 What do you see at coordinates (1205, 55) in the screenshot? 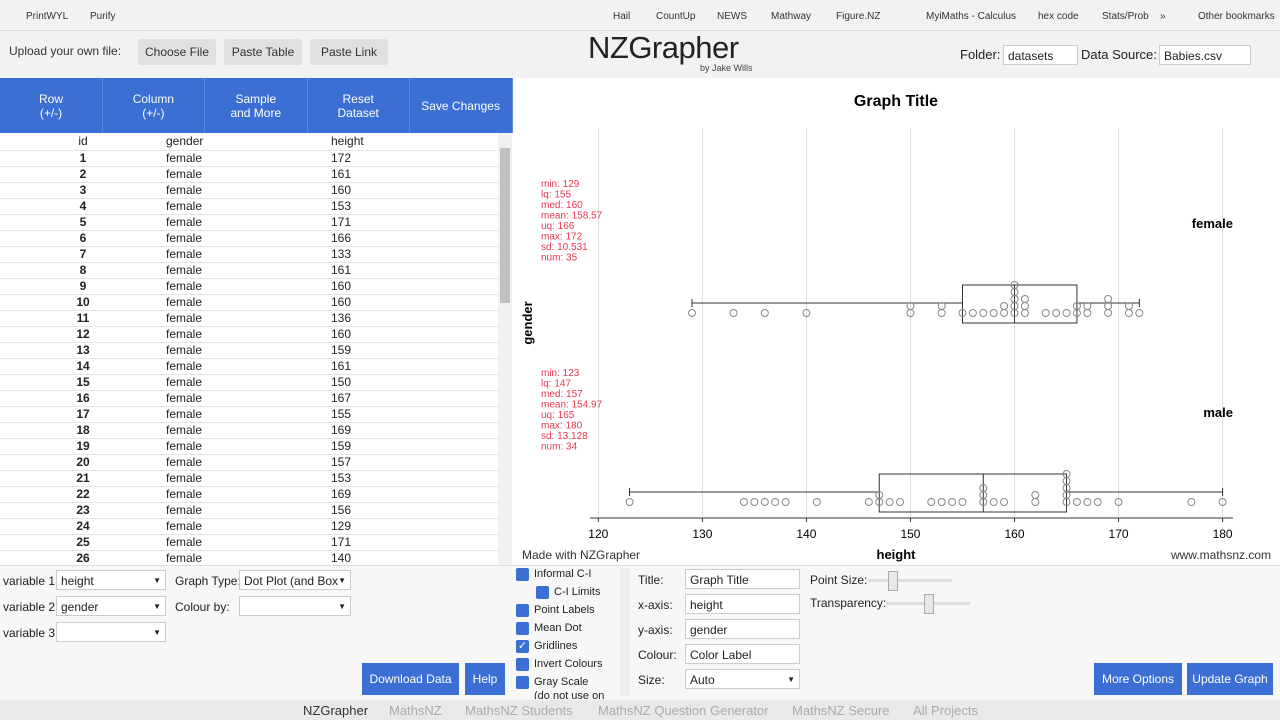
I see `source-select: Babies.csv` at bounding box center [1205, 55].